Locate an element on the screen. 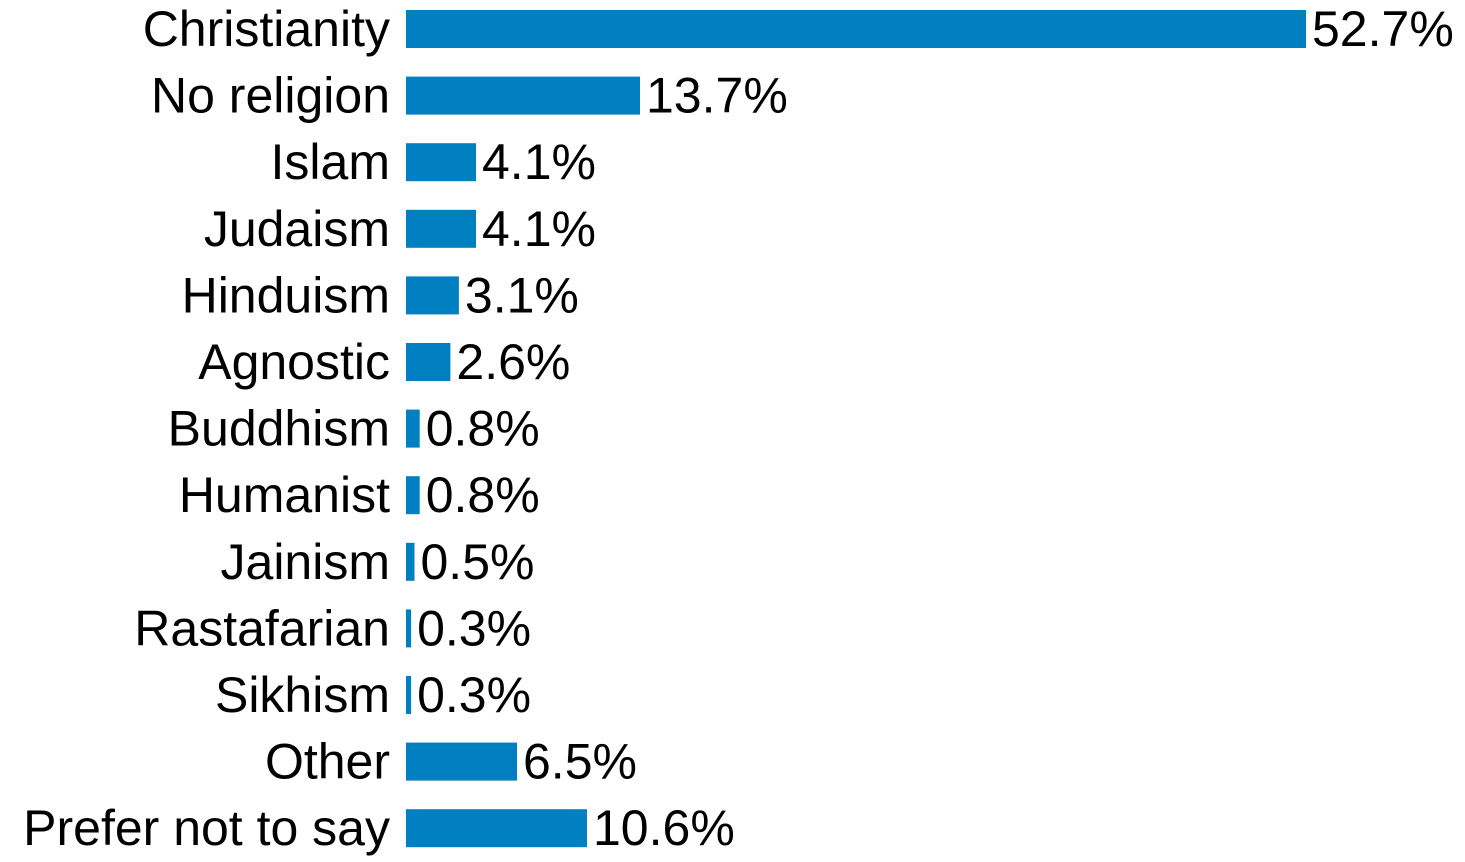 The width and height of the screenshot is (1465, 862). bar-rastafarian is located at coordinates (409, 628).